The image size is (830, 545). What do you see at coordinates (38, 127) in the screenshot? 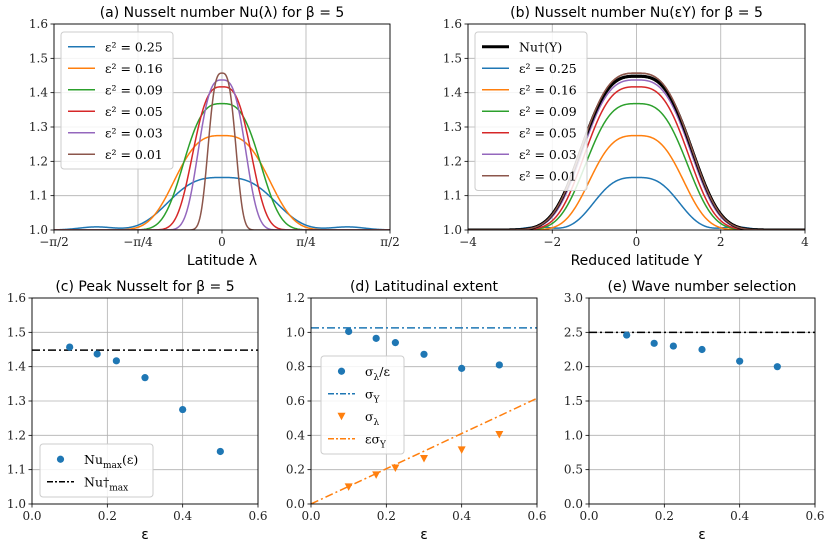
I see `y-tick-label: 1.3` at bounding box center [38, 127].